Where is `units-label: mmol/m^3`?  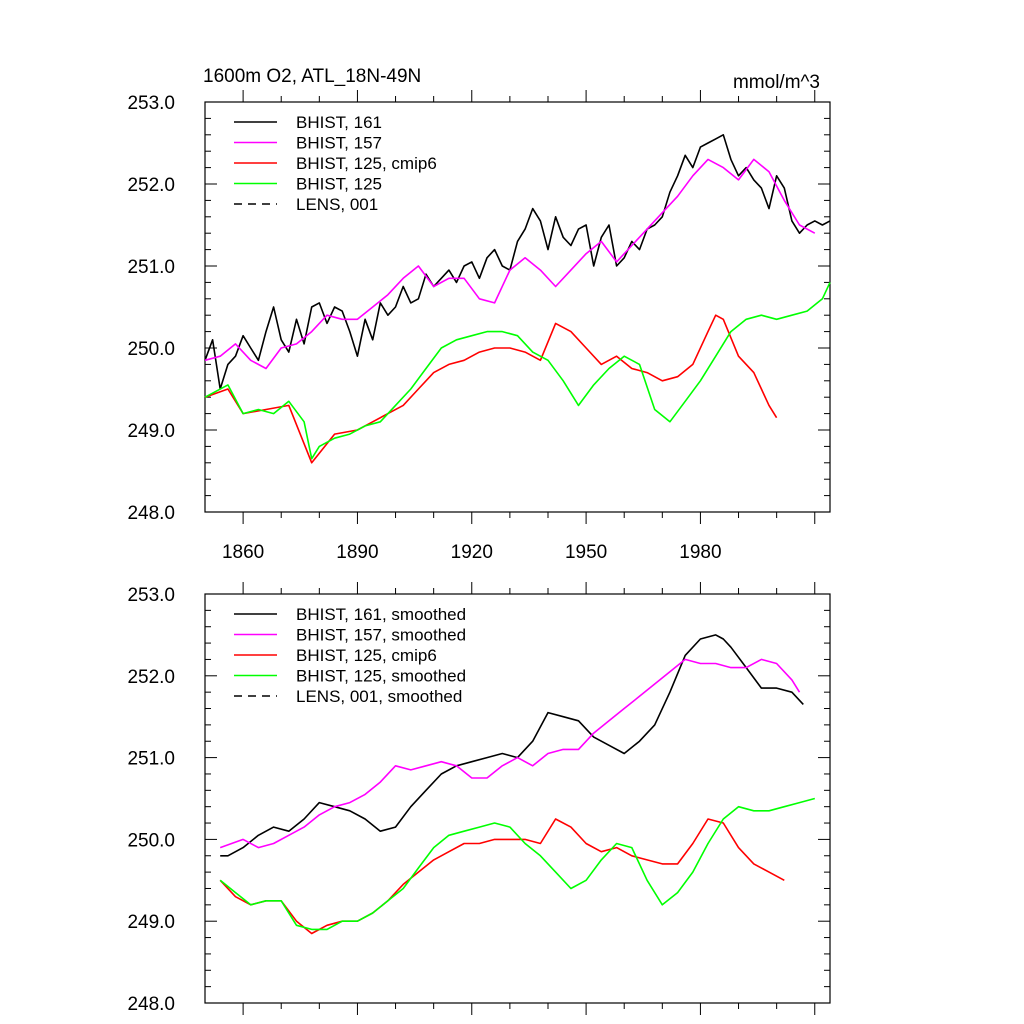
units-label: mmol/m^3 is located at coordinates (776, 82).